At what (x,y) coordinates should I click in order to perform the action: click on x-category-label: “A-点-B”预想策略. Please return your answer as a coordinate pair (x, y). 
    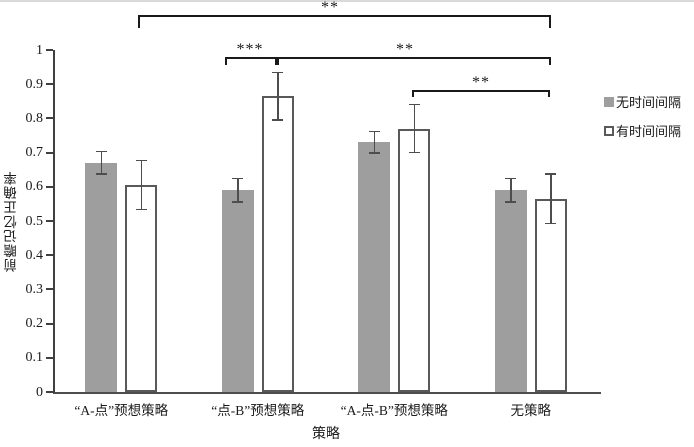
    Looking at the image, I should click on (394, 410).